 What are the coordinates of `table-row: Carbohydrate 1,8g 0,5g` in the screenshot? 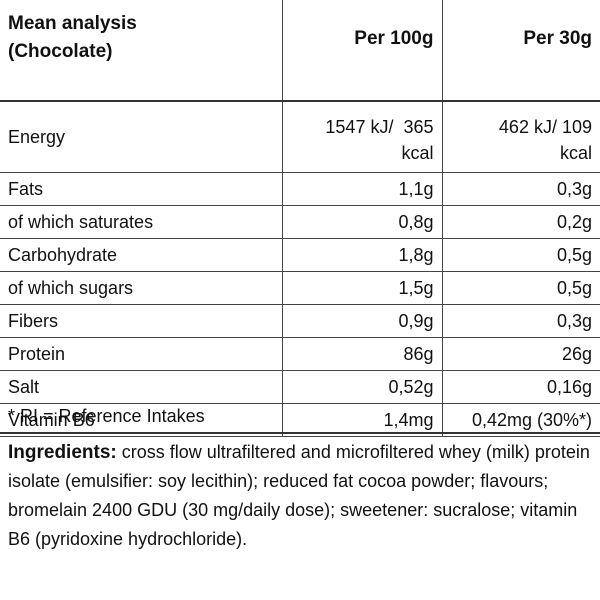 It's located at (300, 255).